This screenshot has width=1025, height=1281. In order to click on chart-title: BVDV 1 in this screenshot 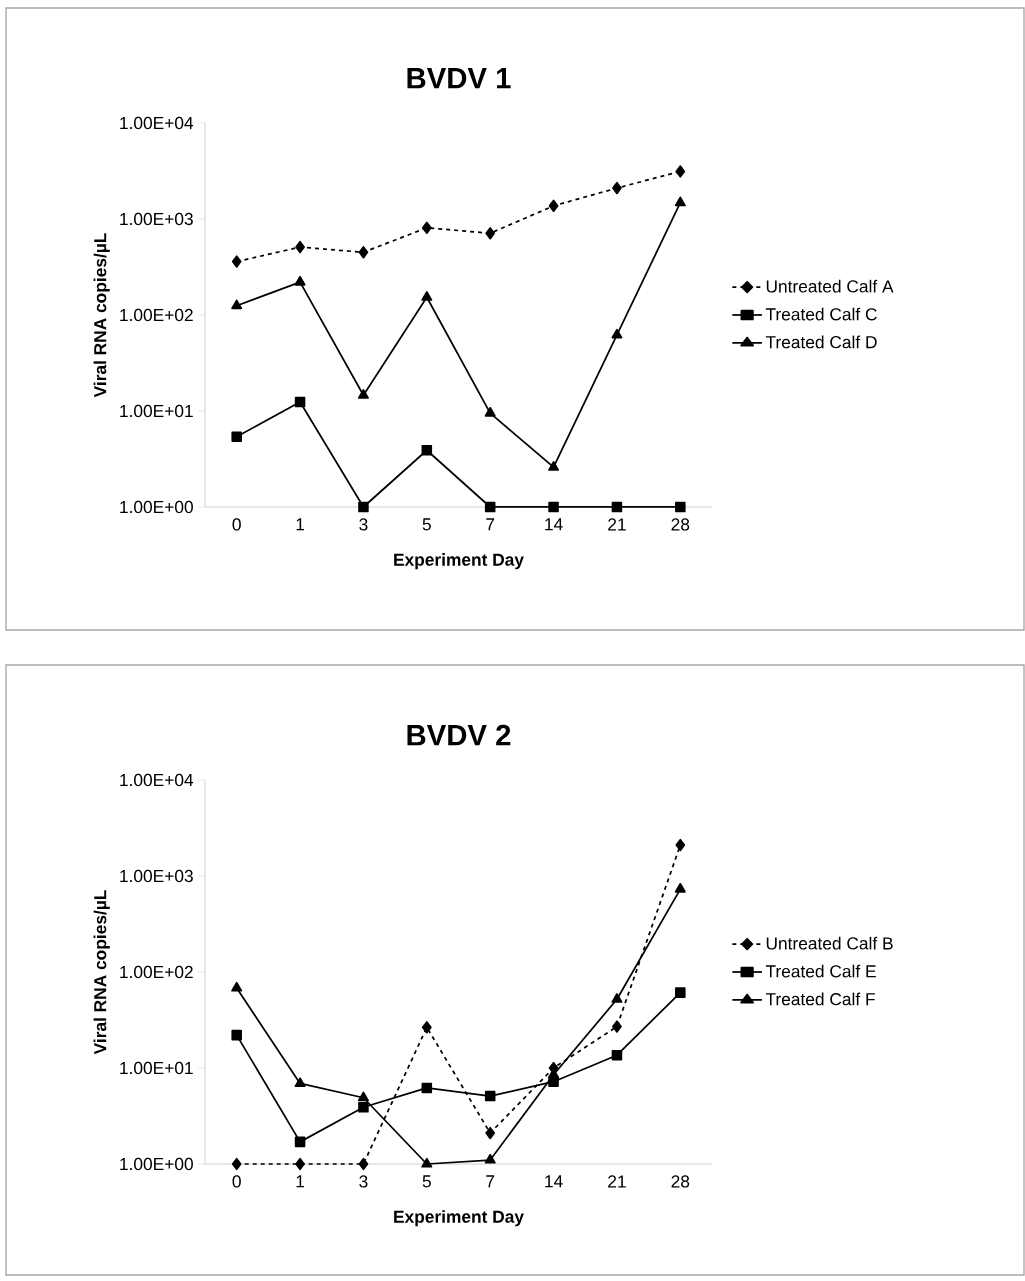, I will do `click(459, 78)`.